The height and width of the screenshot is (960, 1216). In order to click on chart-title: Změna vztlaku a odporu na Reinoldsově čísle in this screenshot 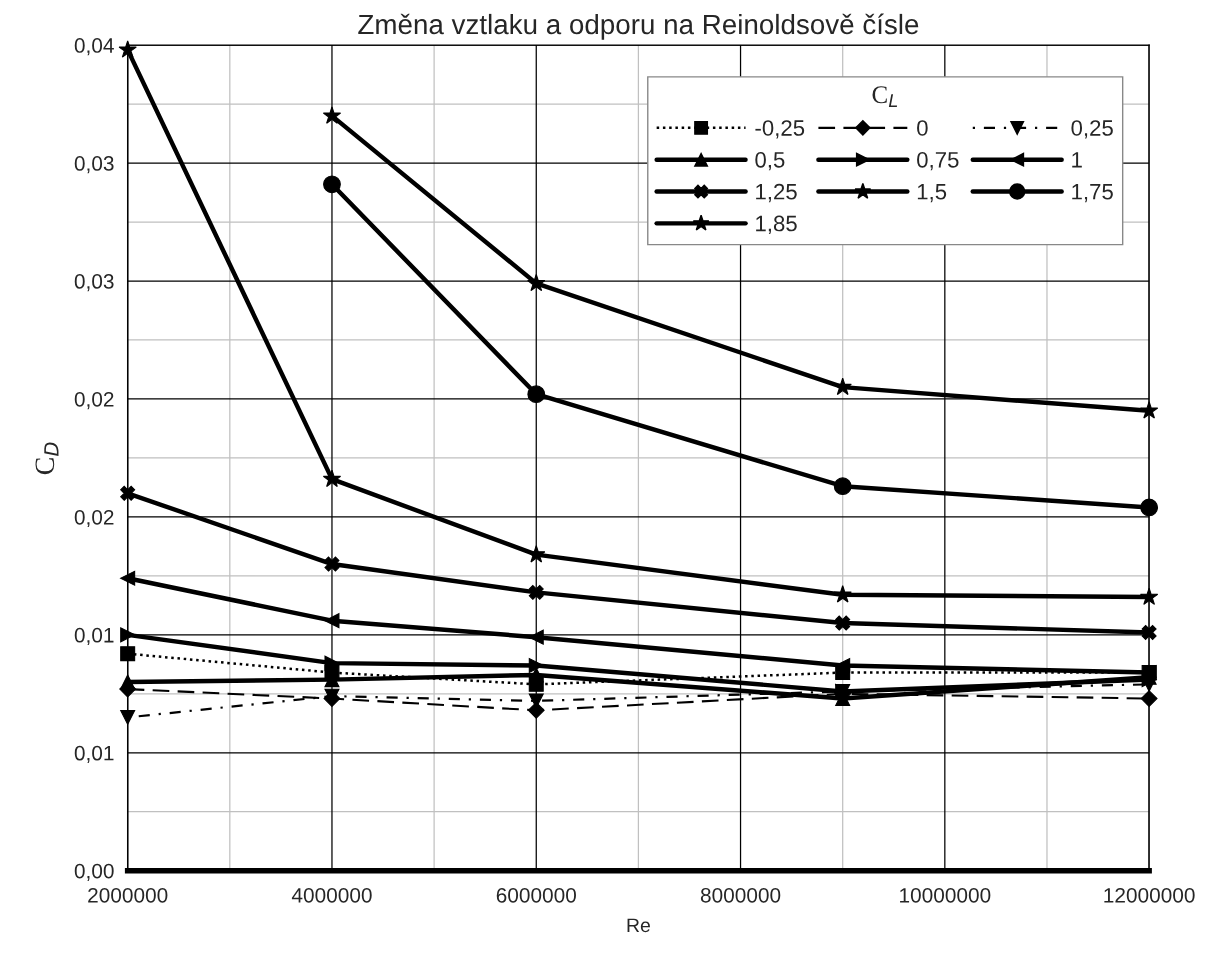, I will do `click(638, 26)`.